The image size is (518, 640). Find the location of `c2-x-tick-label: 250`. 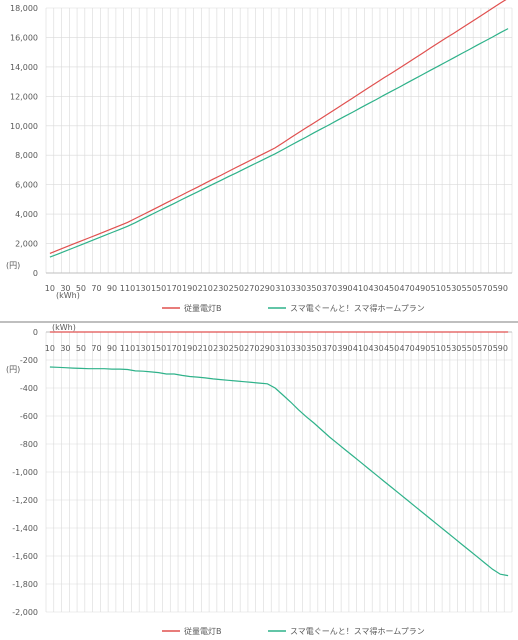

c2-x-tick-label: 250 is located at coordinates (236, 348).